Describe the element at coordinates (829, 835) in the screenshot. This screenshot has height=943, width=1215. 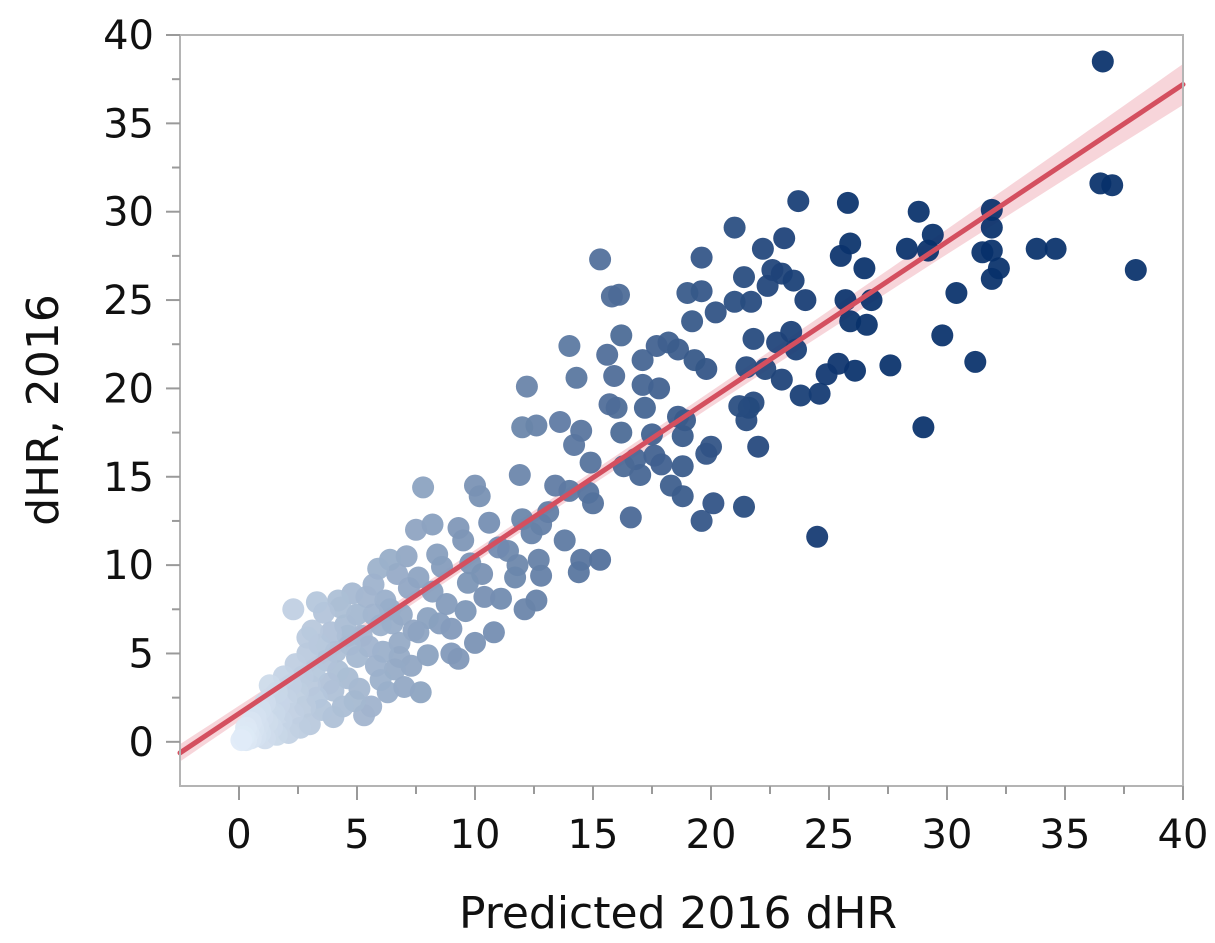
I see `x-tick-label: 25` at that location.